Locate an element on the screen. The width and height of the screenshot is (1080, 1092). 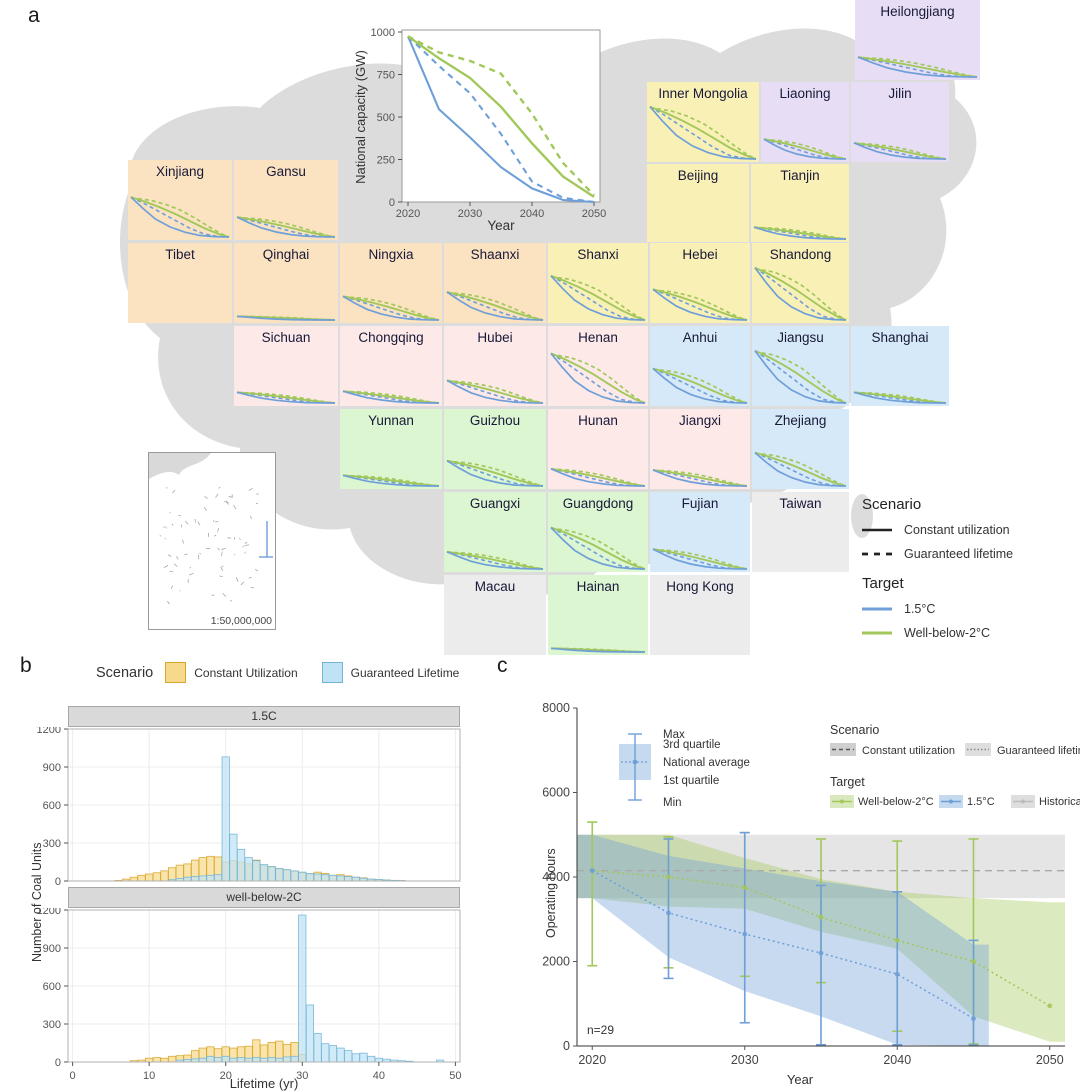
province-tile-tibet: Tibet is located at coordinates (180, 283).